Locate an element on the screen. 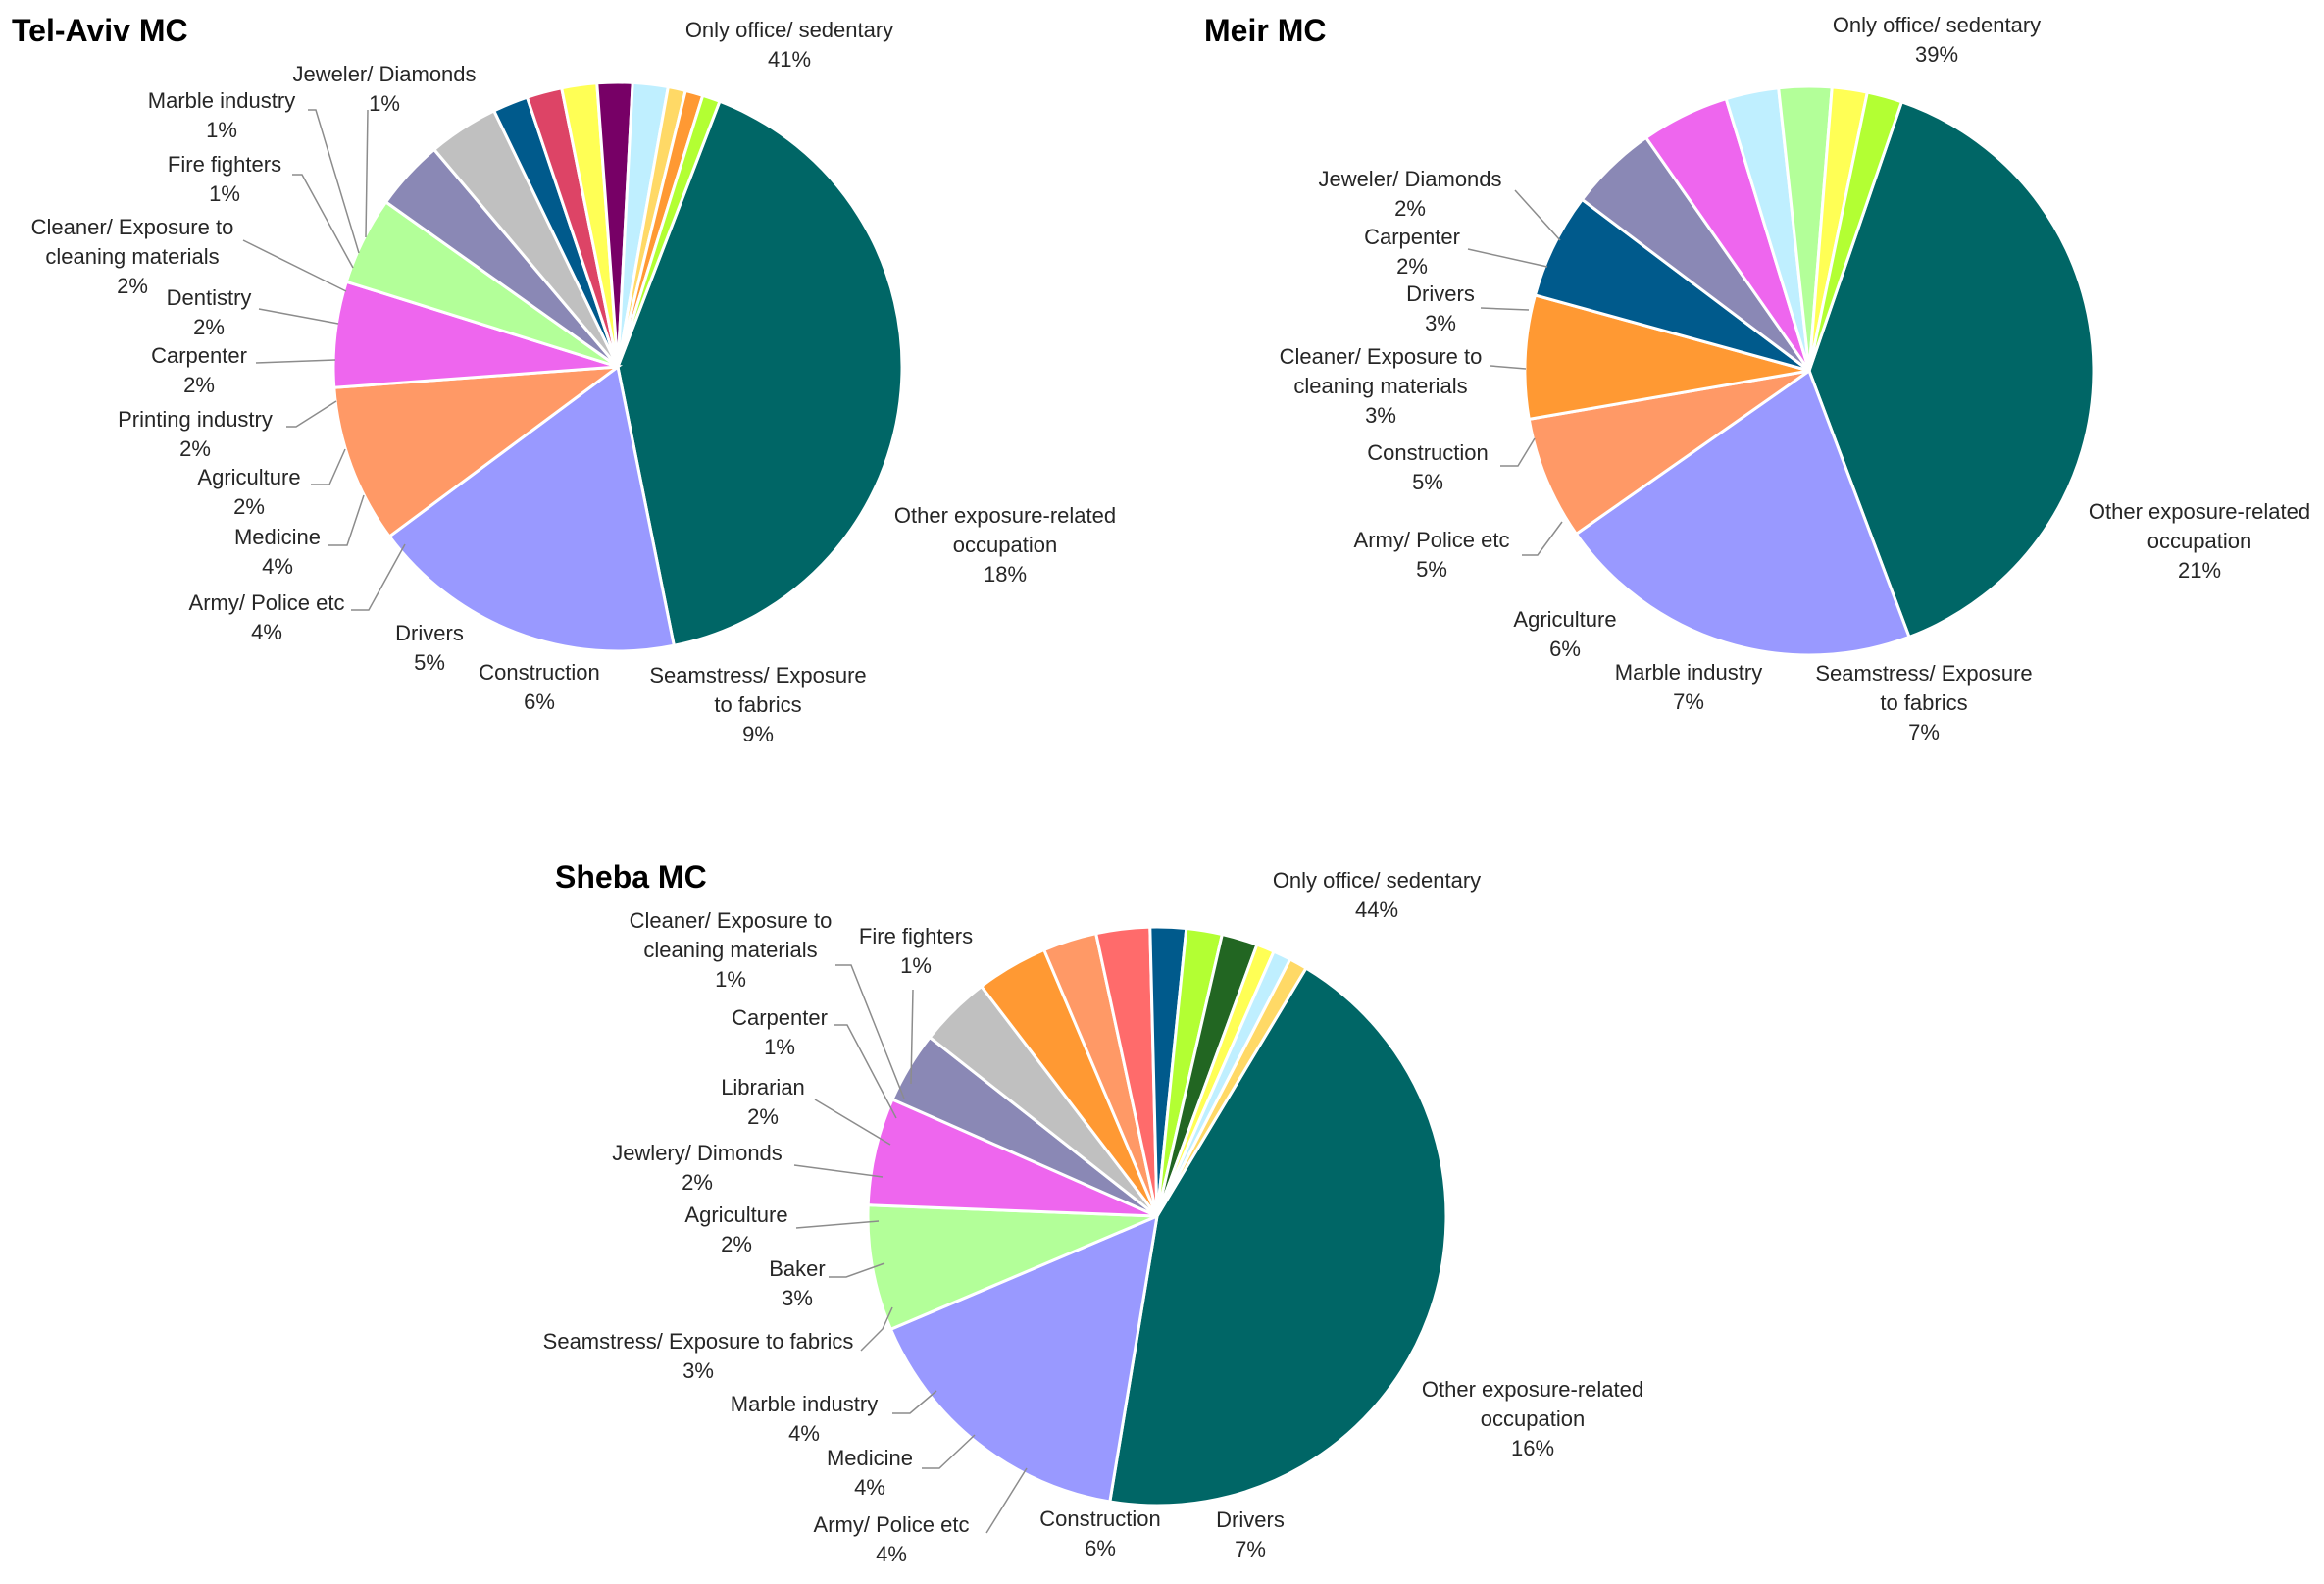 The height and width of the screenshot is (1584, 2324). pie-slice-drivers is located at coordinates (1012, 1267).